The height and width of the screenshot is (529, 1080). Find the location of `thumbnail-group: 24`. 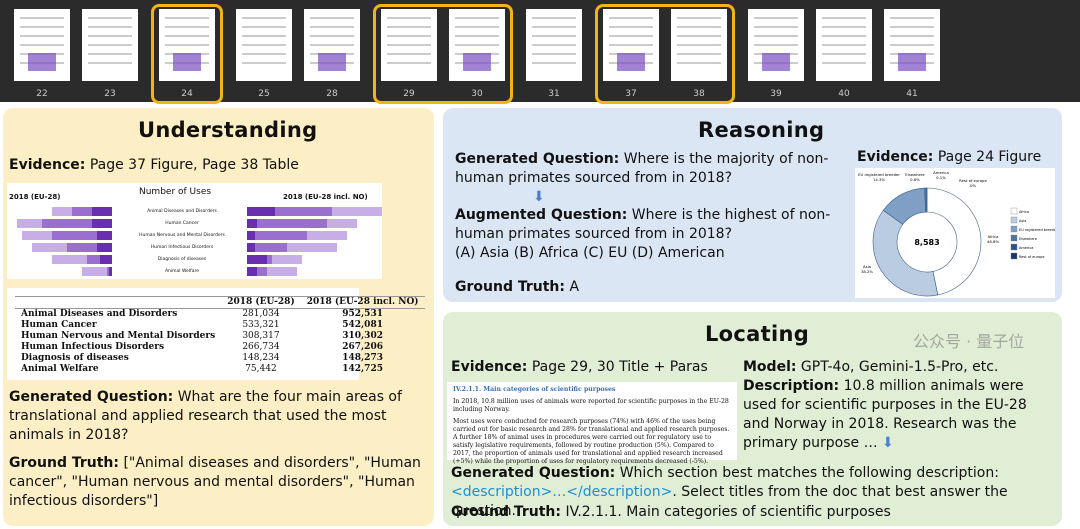

thumbnail-group: 24 is located at coordinates (187, 54).